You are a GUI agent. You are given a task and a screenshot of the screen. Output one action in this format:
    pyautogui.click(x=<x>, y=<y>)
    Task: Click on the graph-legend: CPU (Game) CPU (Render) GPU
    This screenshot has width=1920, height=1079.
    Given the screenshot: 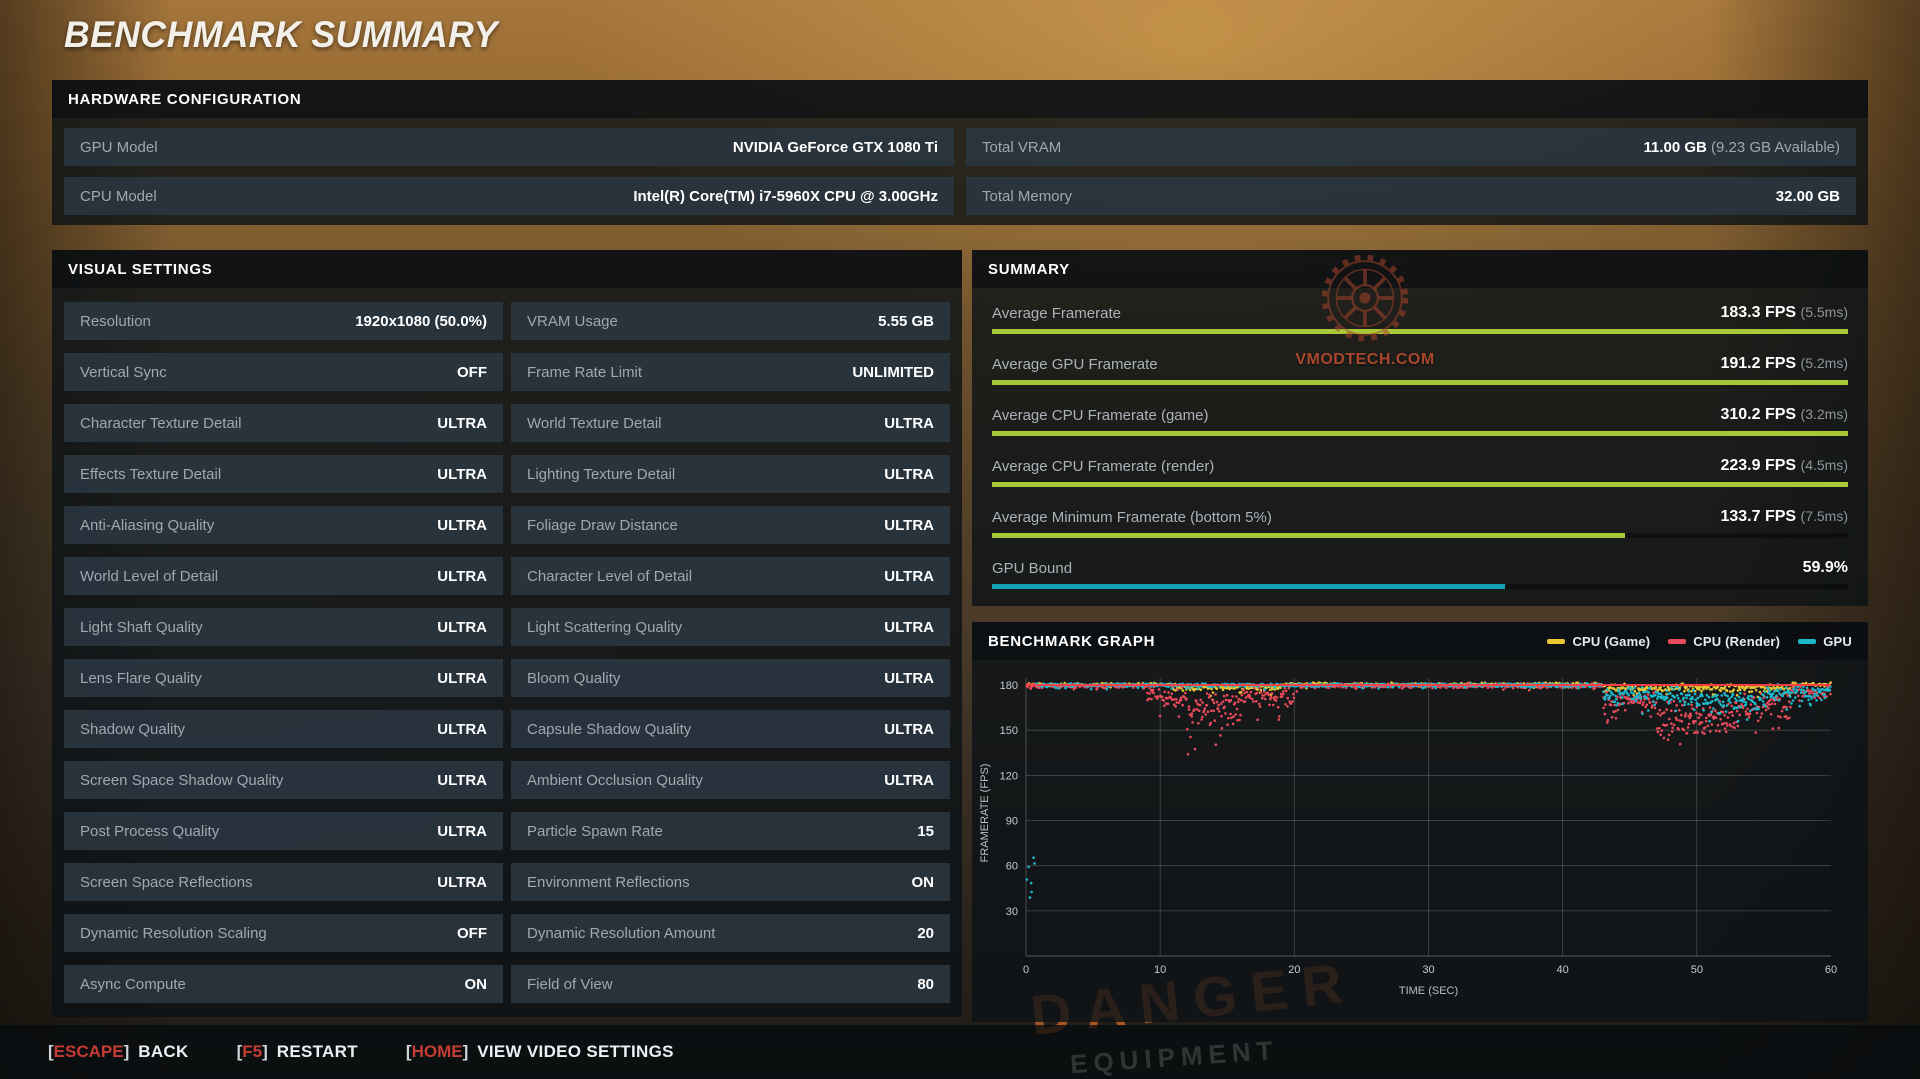 What is the action you would take?
    pyautogui.click(x=1699, y=641)
    